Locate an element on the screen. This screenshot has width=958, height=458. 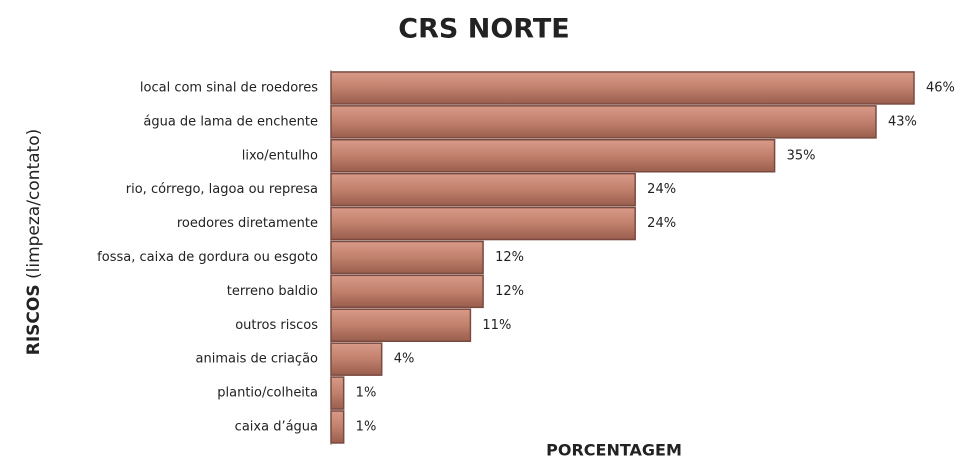
y-tick-label: animais de criação is located at coordinates (257, 359).